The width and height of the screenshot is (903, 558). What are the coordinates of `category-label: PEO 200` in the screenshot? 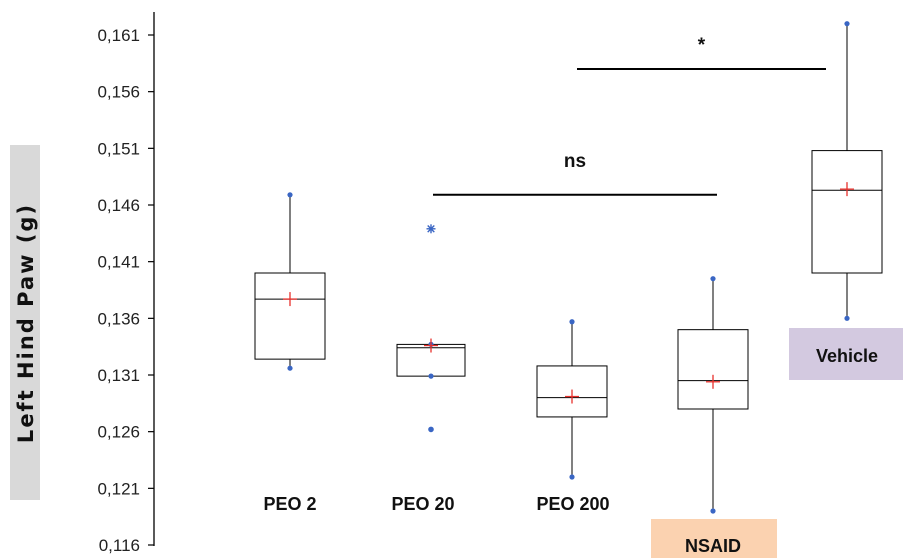 It's located at (572, 504).